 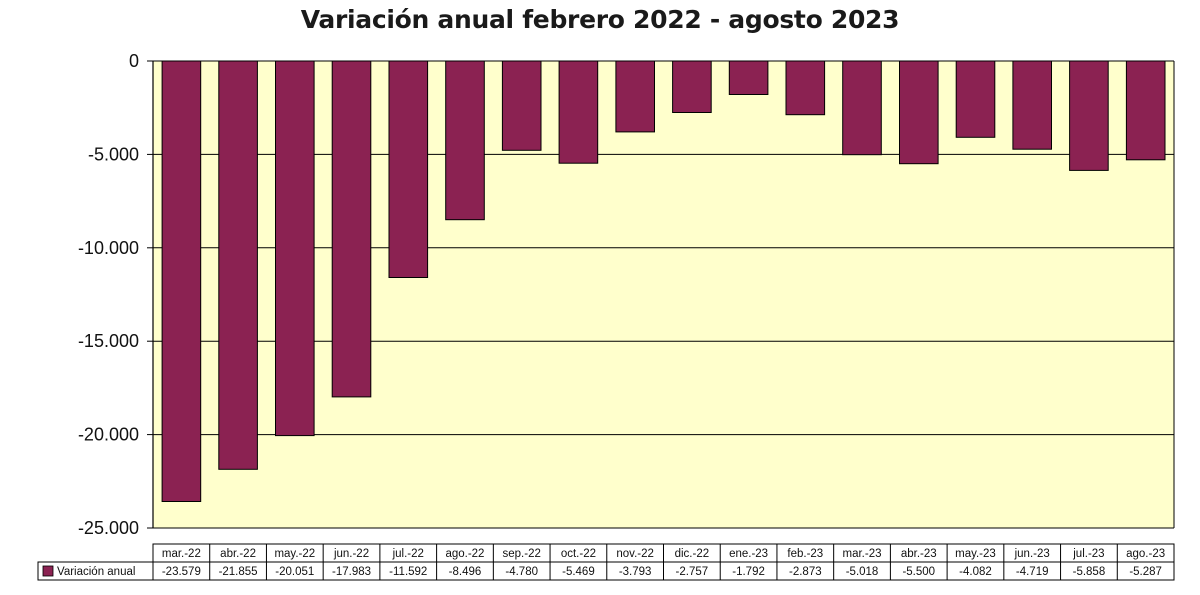 What do you see at coordinates (692, 554) in the screenshot?
I see `category-label: dic.-22` at bounding box center [692, 554].